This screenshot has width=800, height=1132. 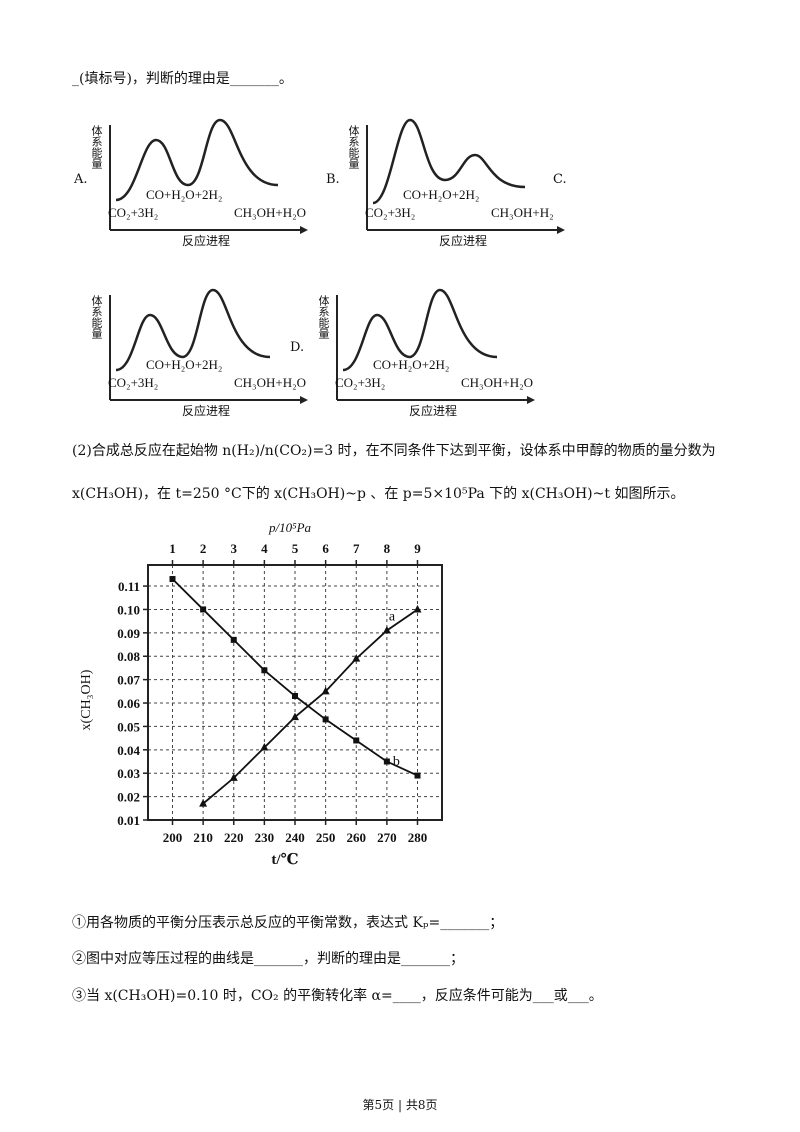 I want to click on x-tick-label: 250, so click(x=326, y=837).